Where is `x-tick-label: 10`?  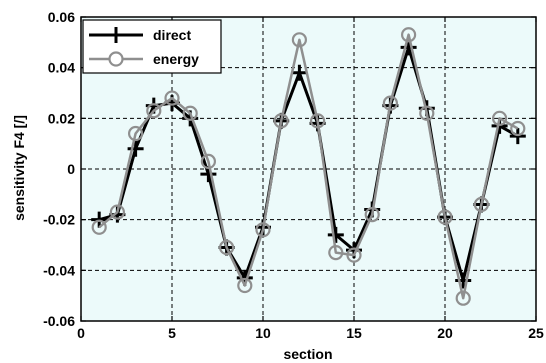
x-tick-label: 10 is located at coordinates (263, 333).